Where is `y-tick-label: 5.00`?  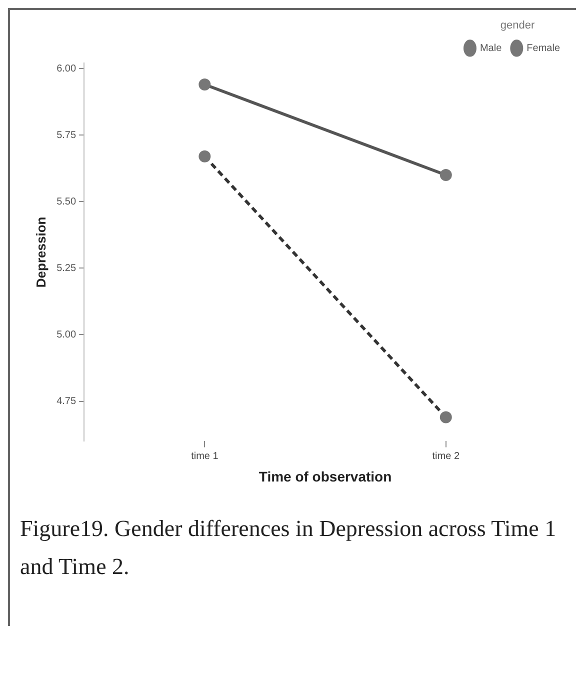
y-tick-label: 5.00 is located at coordinates (66, 334).